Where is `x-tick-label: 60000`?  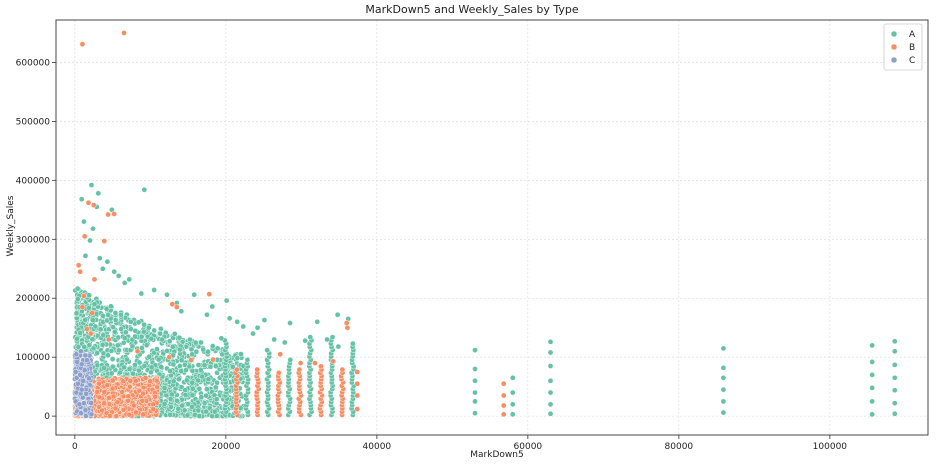
x-tick-label: 60000 is located at coordinates (528, 447).